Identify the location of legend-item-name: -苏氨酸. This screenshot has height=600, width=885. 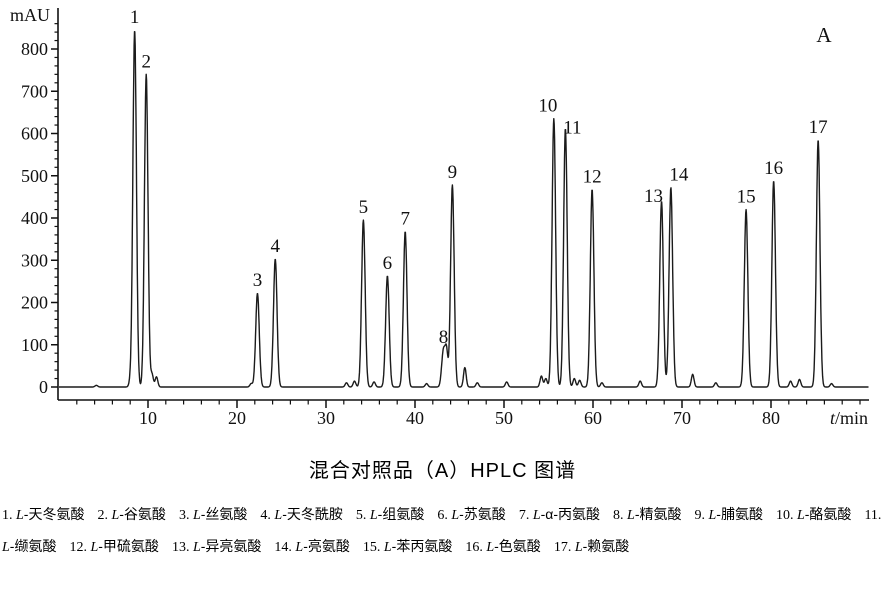
(482, 514).